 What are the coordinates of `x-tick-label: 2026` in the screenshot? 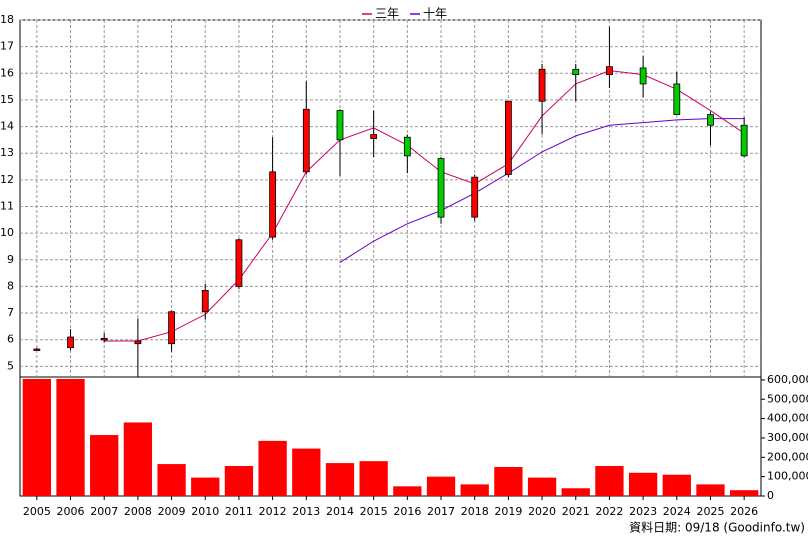 It's located at (744, 511).